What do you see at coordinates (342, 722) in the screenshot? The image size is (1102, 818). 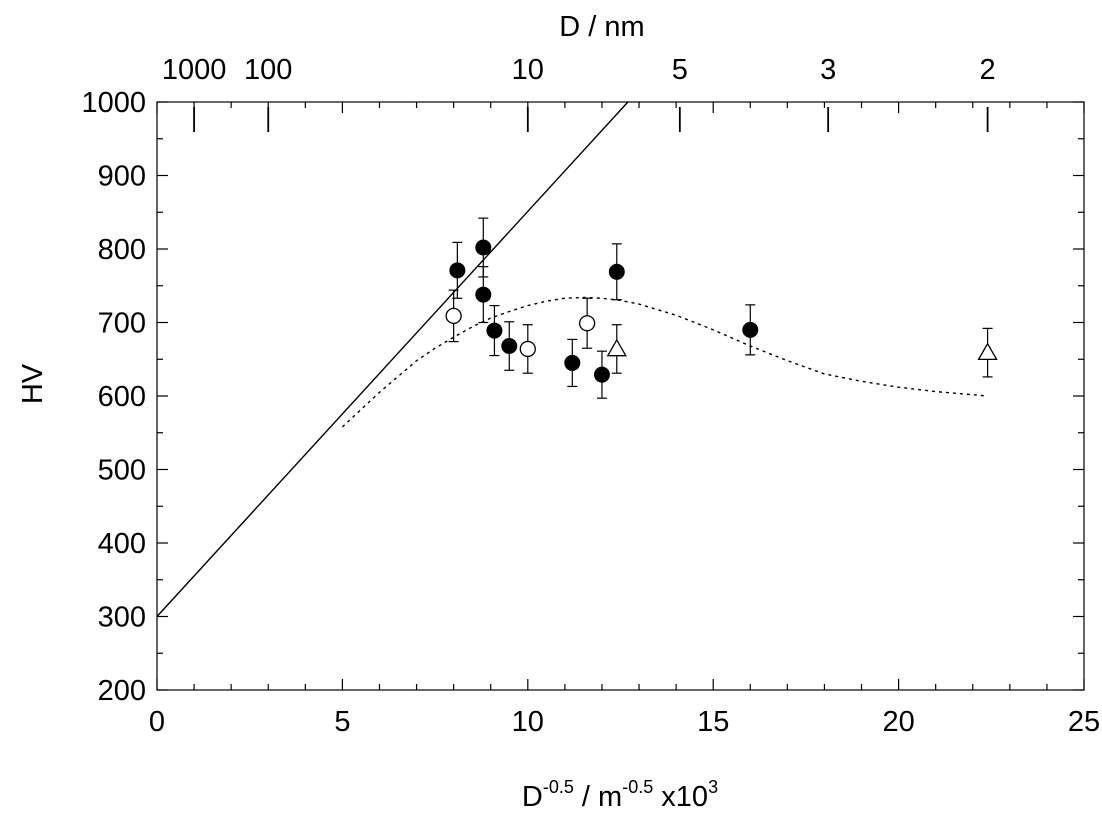 I see `x-tick-label: 5` at bounding box center [342, 722].